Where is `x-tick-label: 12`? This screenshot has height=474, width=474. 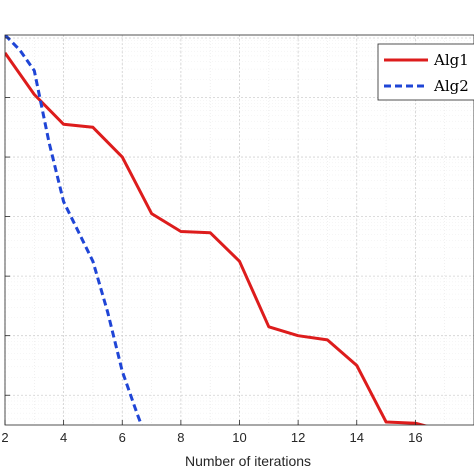 x-tick-label: 12 is located at coordinates (298, 437).